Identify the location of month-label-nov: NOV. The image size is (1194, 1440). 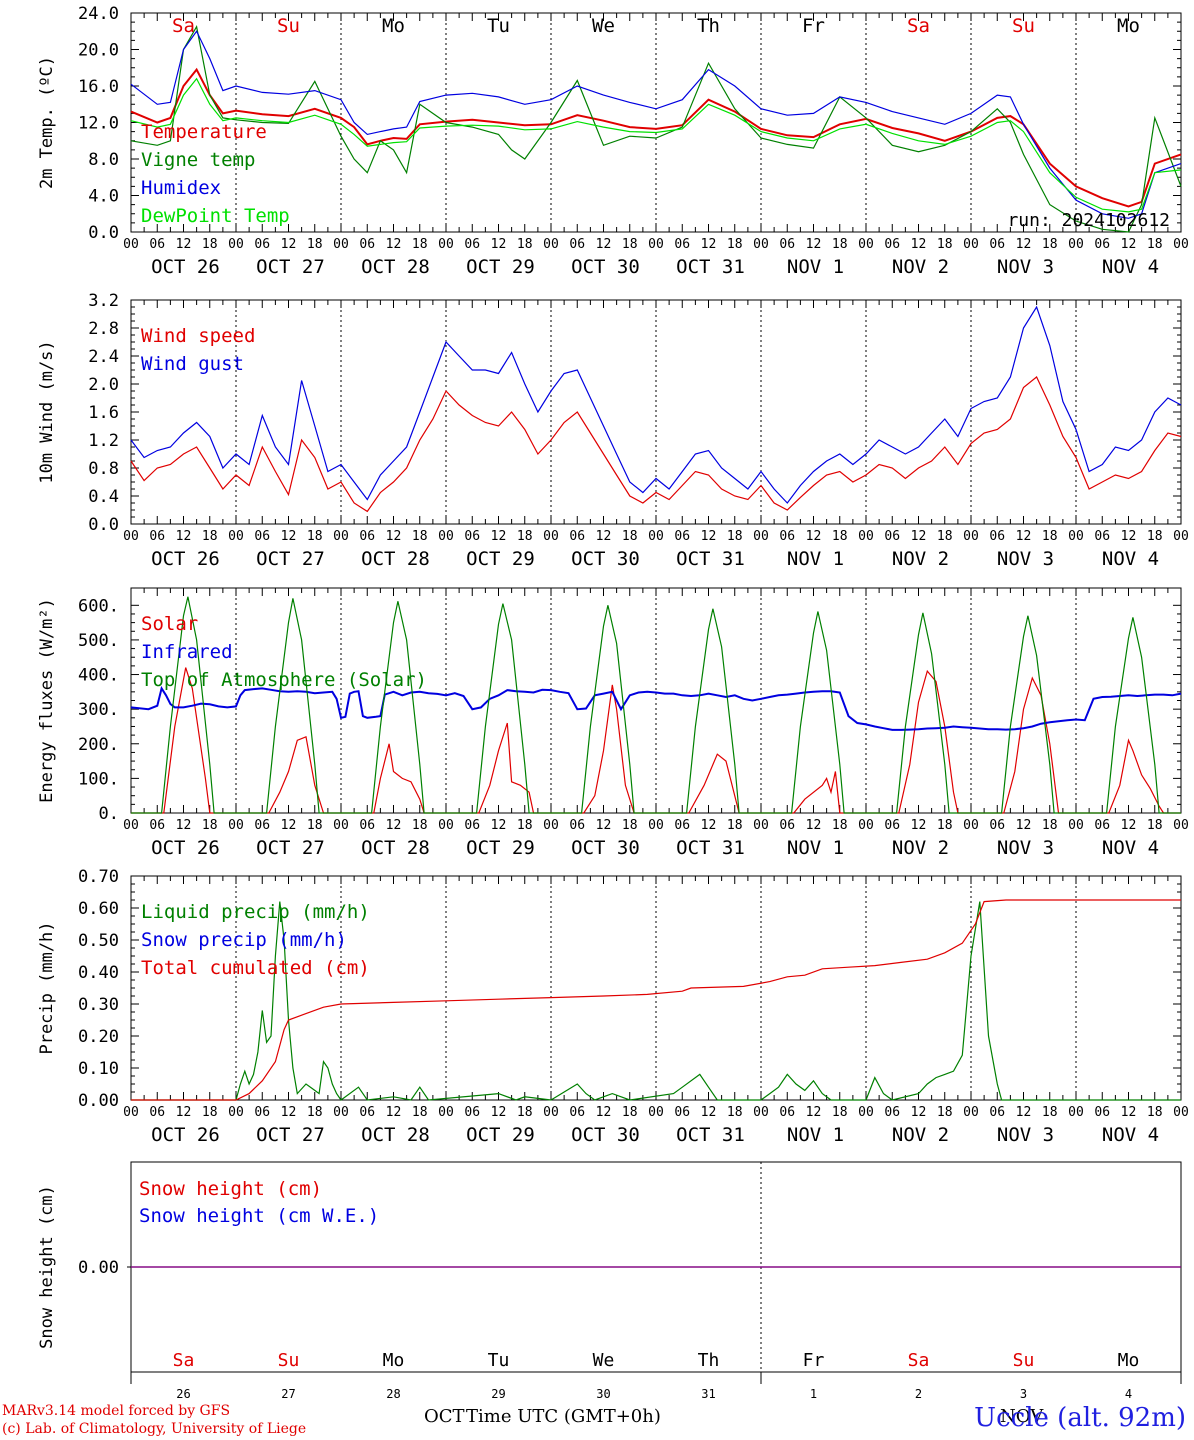
(1022, 1416).